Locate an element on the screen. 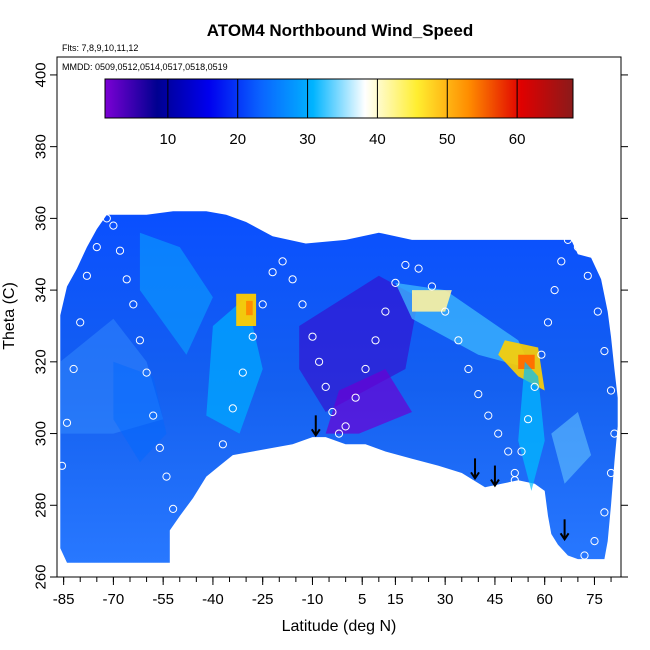  y-tick-label: 260 is located at coordinates (41, 576).